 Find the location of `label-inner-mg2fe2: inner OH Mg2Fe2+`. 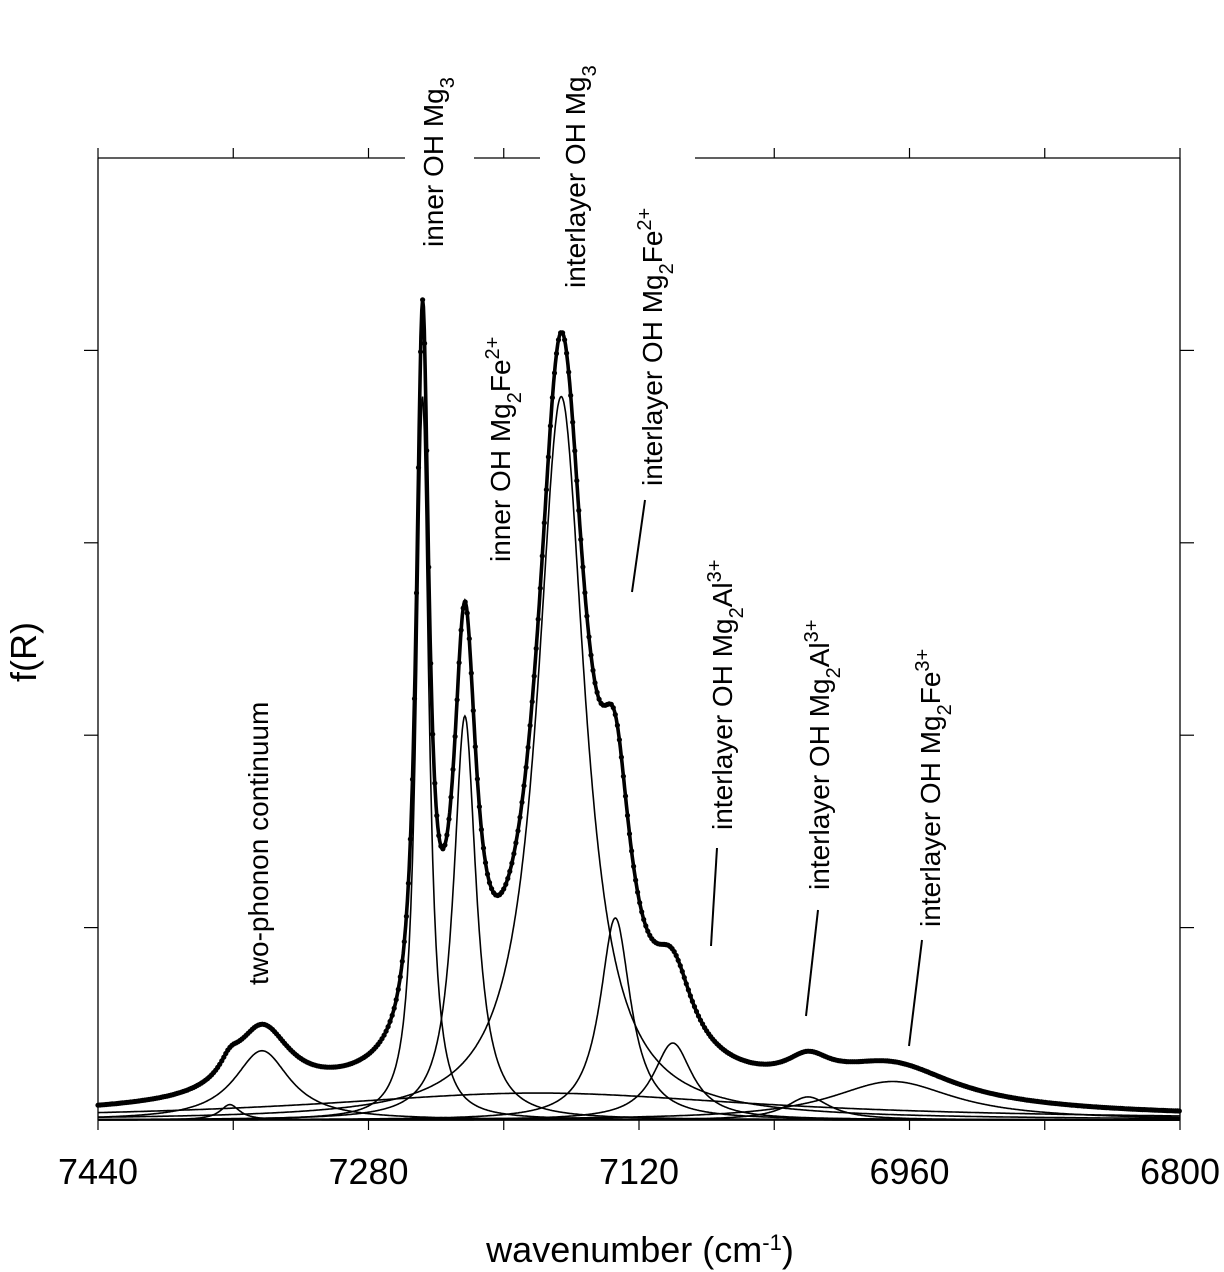

label-inner-mg2fe2: inner OH Mg2Fe2+ is located at coordinates (504, 449).